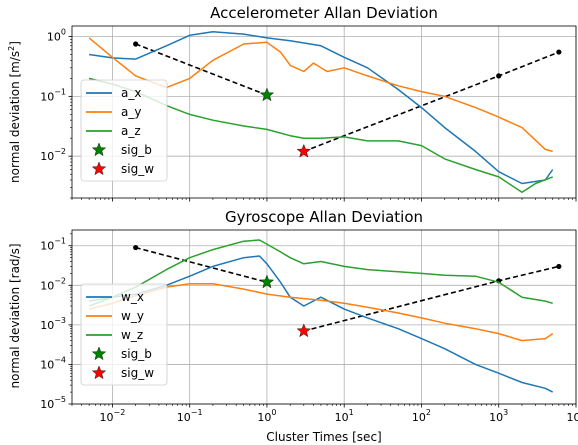 The image size is (578, 445). What do you see at coordinates (131, 112) in the screenshot?
I see `legend-label: a_y` at bounding box center [131, 112].